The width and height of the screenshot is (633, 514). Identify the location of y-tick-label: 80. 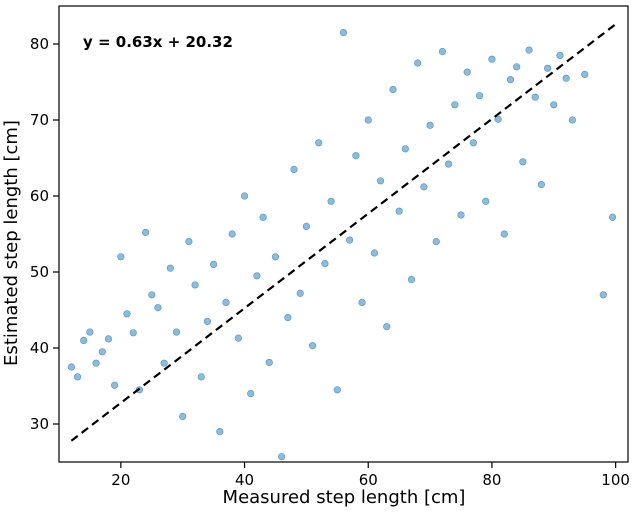
(39, 44).